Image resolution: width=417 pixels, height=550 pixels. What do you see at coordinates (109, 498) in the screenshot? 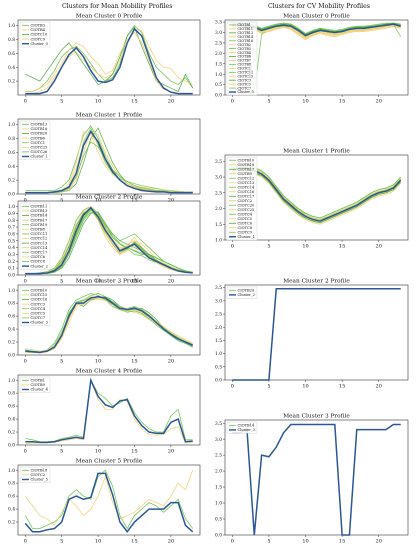
I see `p5-series-CIOTC2` at bounding box center [109, 498].